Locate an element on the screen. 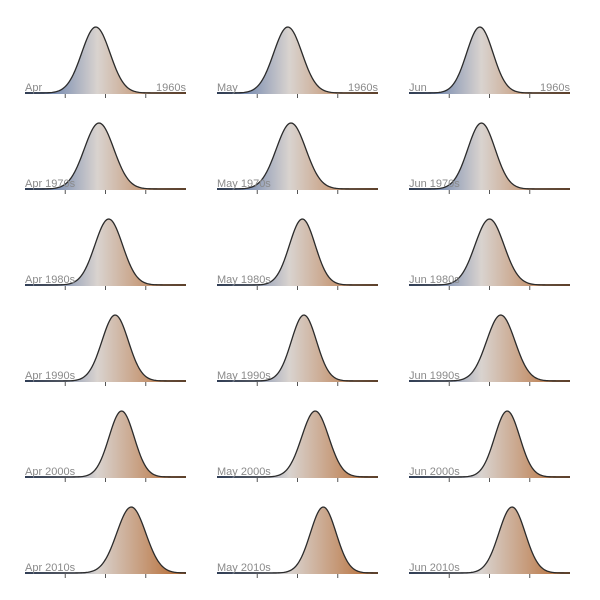 Image resolution: width=600 pixels, height=600 pixels. panel-label: May 1970s is located at coordinates (244, 184).